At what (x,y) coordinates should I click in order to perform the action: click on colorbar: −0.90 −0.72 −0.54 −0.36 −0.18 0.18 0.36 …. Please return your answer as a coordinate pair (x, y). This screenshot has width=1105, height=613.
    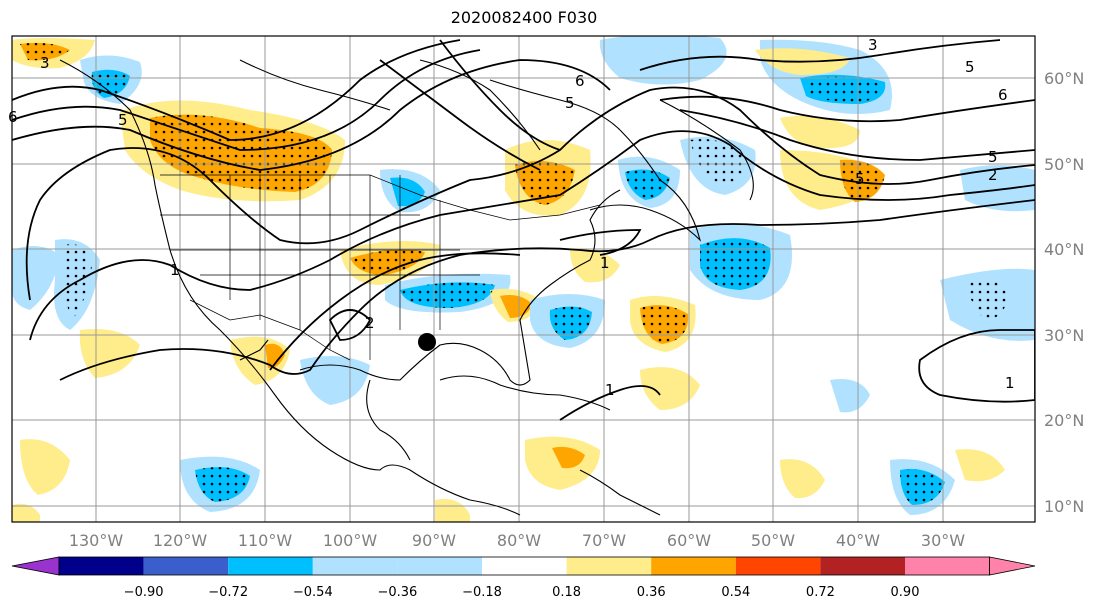
    Looking at the image, I should click on (523, 578).